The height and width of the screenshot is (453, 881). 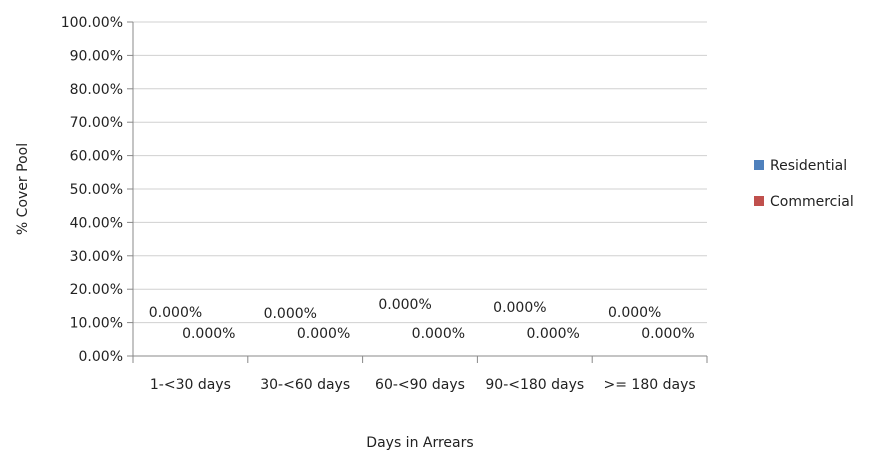 I want to click on y-tick-label: 100.00%, so click(x=92, y=23).